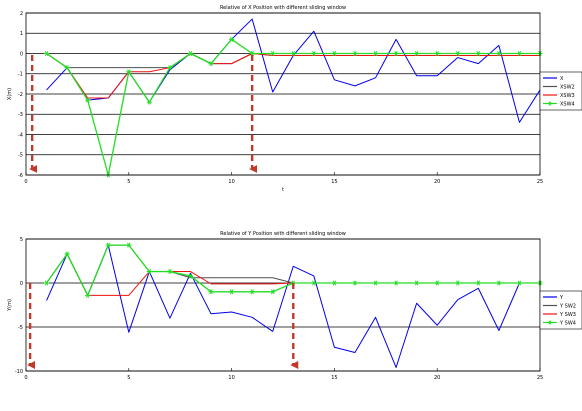  I want to click on y-axis-label: Y(m), so click(10, 305).